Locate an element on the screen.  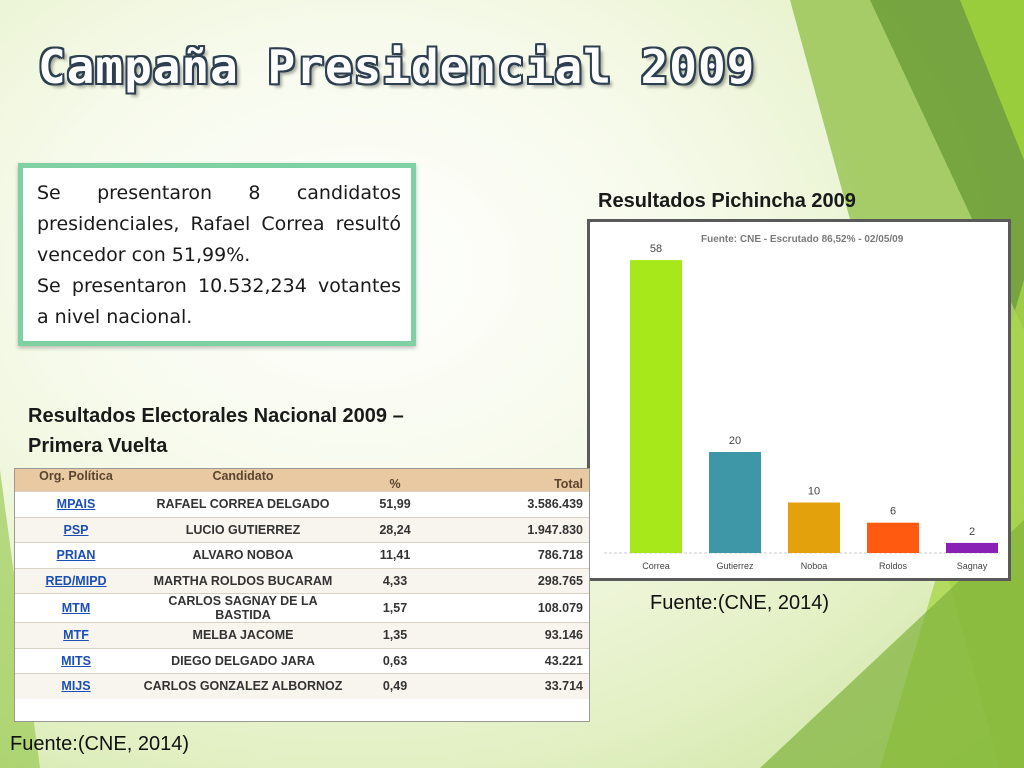
cell-total: 786.718 is located at coordinates (515, 555).